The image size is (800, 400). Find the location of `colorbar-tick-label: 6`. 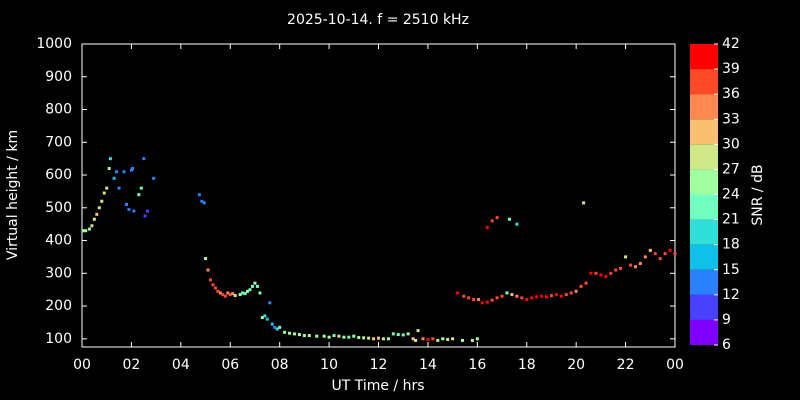

colorbar-tick-label: 6 is located at coordinates (726, 345).